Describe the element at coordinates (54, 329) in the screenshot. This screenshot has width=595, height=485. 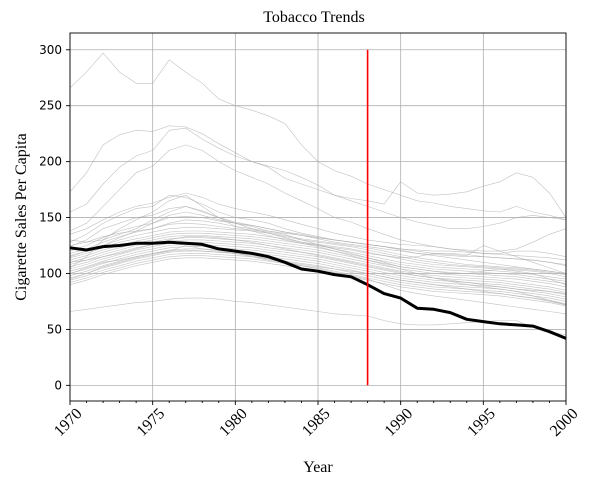
I see `y-tick-label: 50` at that location.